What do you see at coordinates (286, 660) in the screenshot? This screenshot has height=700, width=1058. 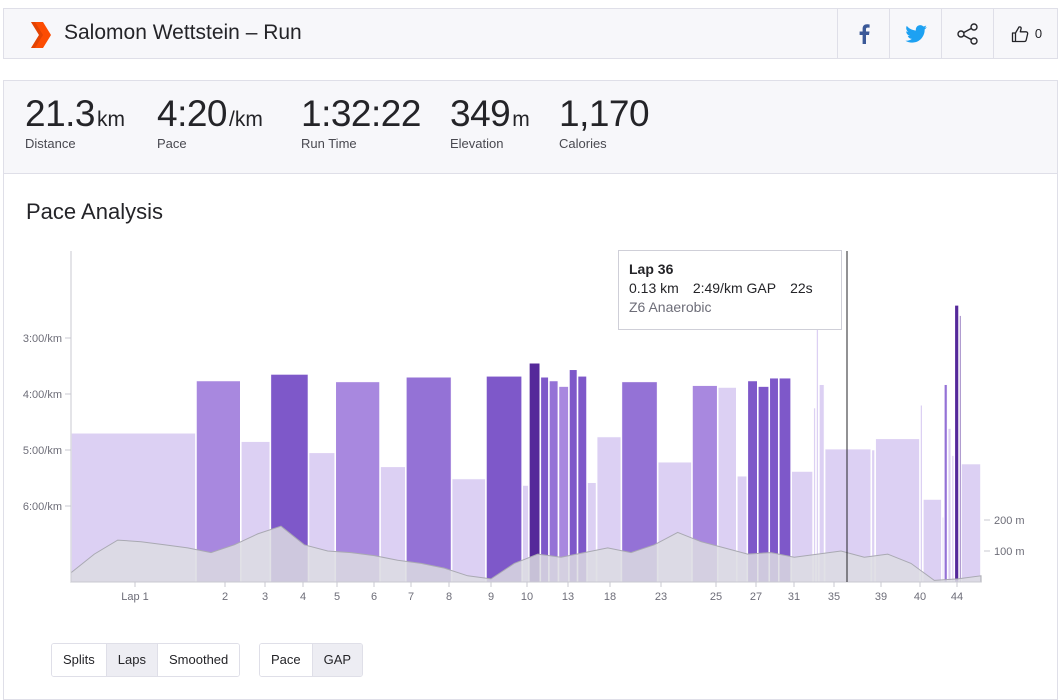 I see `pace-button: Pace` at bounding box center [286, 660].